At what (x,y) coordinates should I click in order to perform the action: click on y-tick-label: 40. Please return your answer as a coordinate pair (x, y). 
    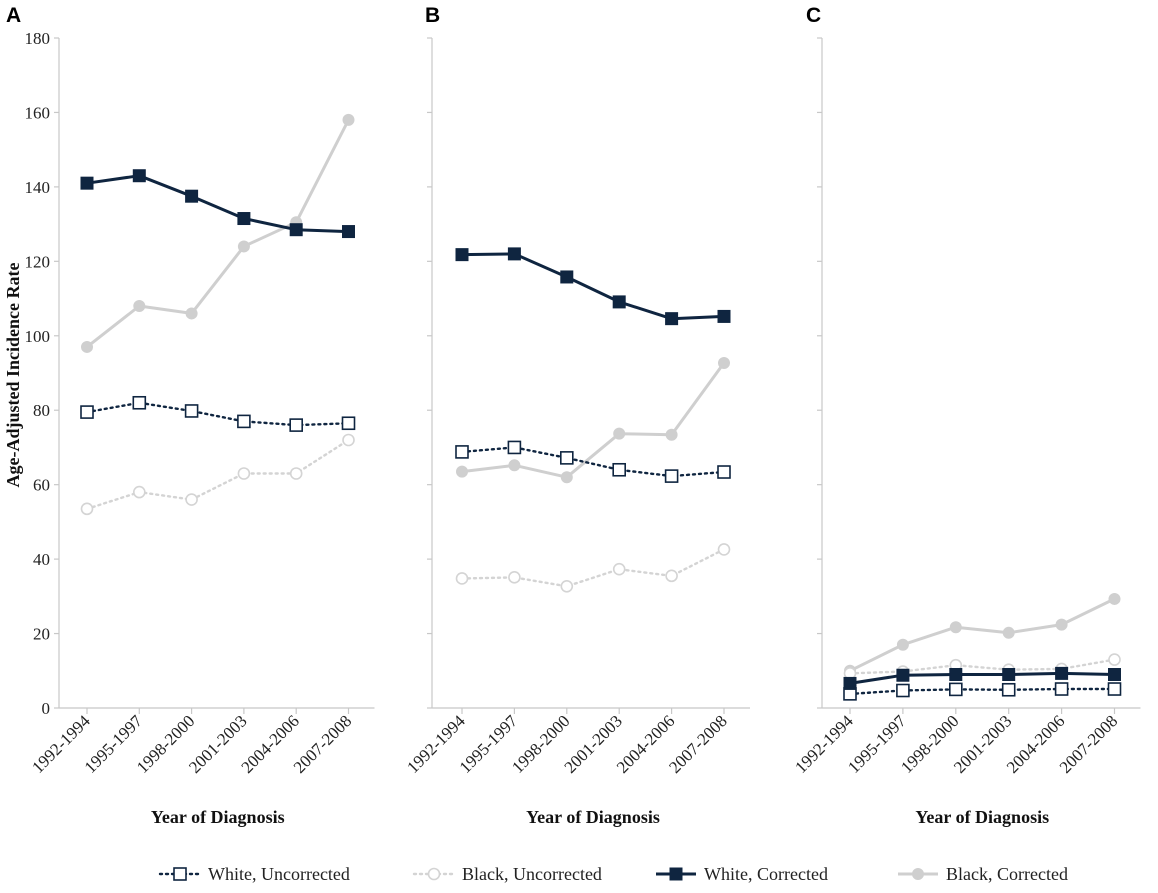
    Looking at the image, I should click on (41, 559).